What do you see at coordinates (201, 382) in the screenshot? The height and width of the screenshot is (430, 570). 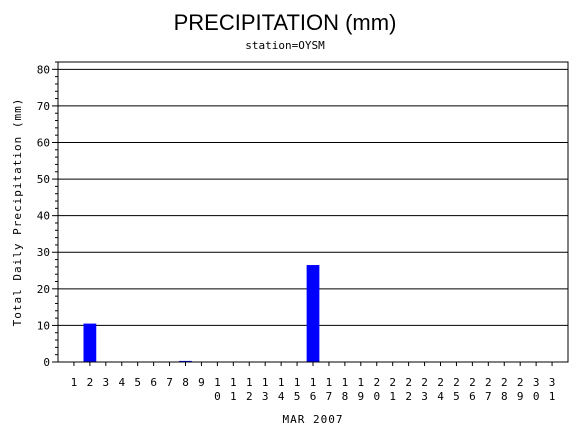 I see `x-tick-label: 9` at bounding box center [201, 382].